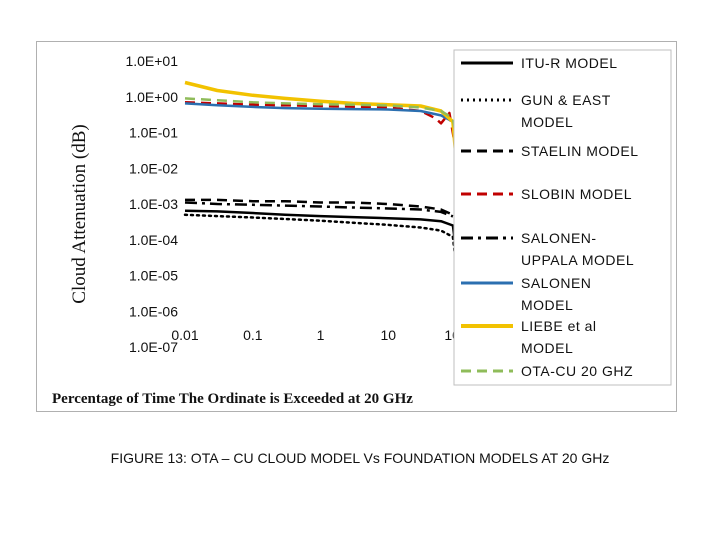 The image size is (720, 540). Describe the element at coordinates (321, 335) in the screenshot. I see `x-tick-label: 1` at that location.